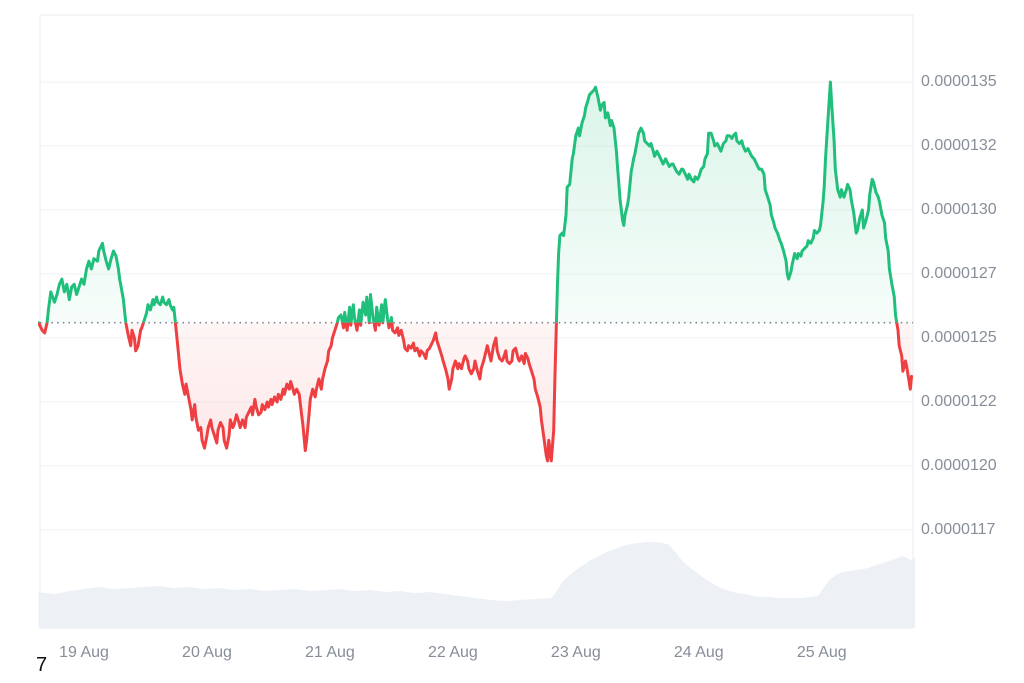  What do you see at coordinates (958, 529) in the screenshot?
I see `y-axis-tick-label: 0.0000117` at bounding box center [958, 529].